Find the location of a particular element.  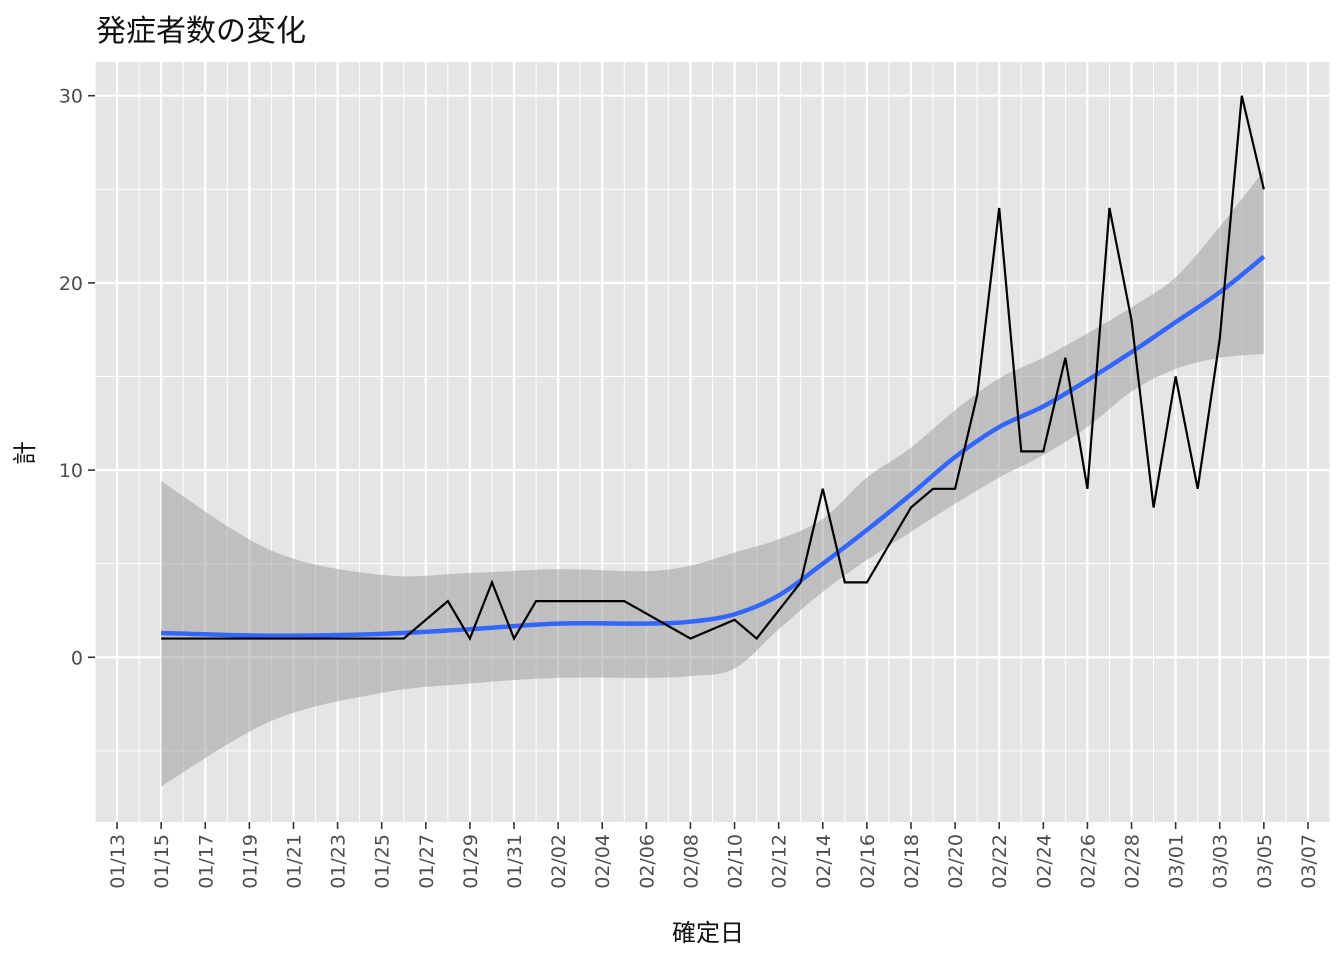

x-tick-label: 02/08 is located at coordinates (691, 861).